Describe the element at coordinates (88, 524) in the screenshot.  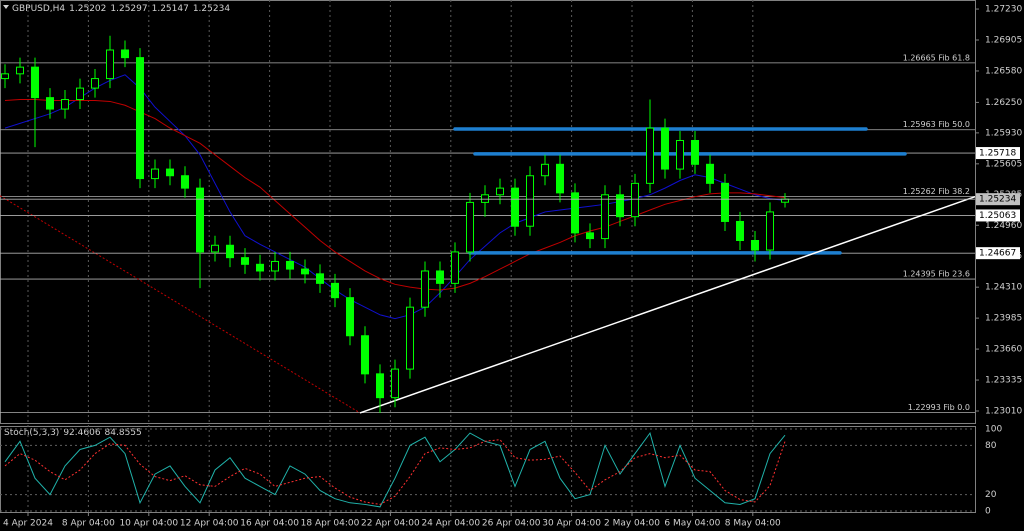
I see `x-tick-label: 8 Apr 04:00` at that location.